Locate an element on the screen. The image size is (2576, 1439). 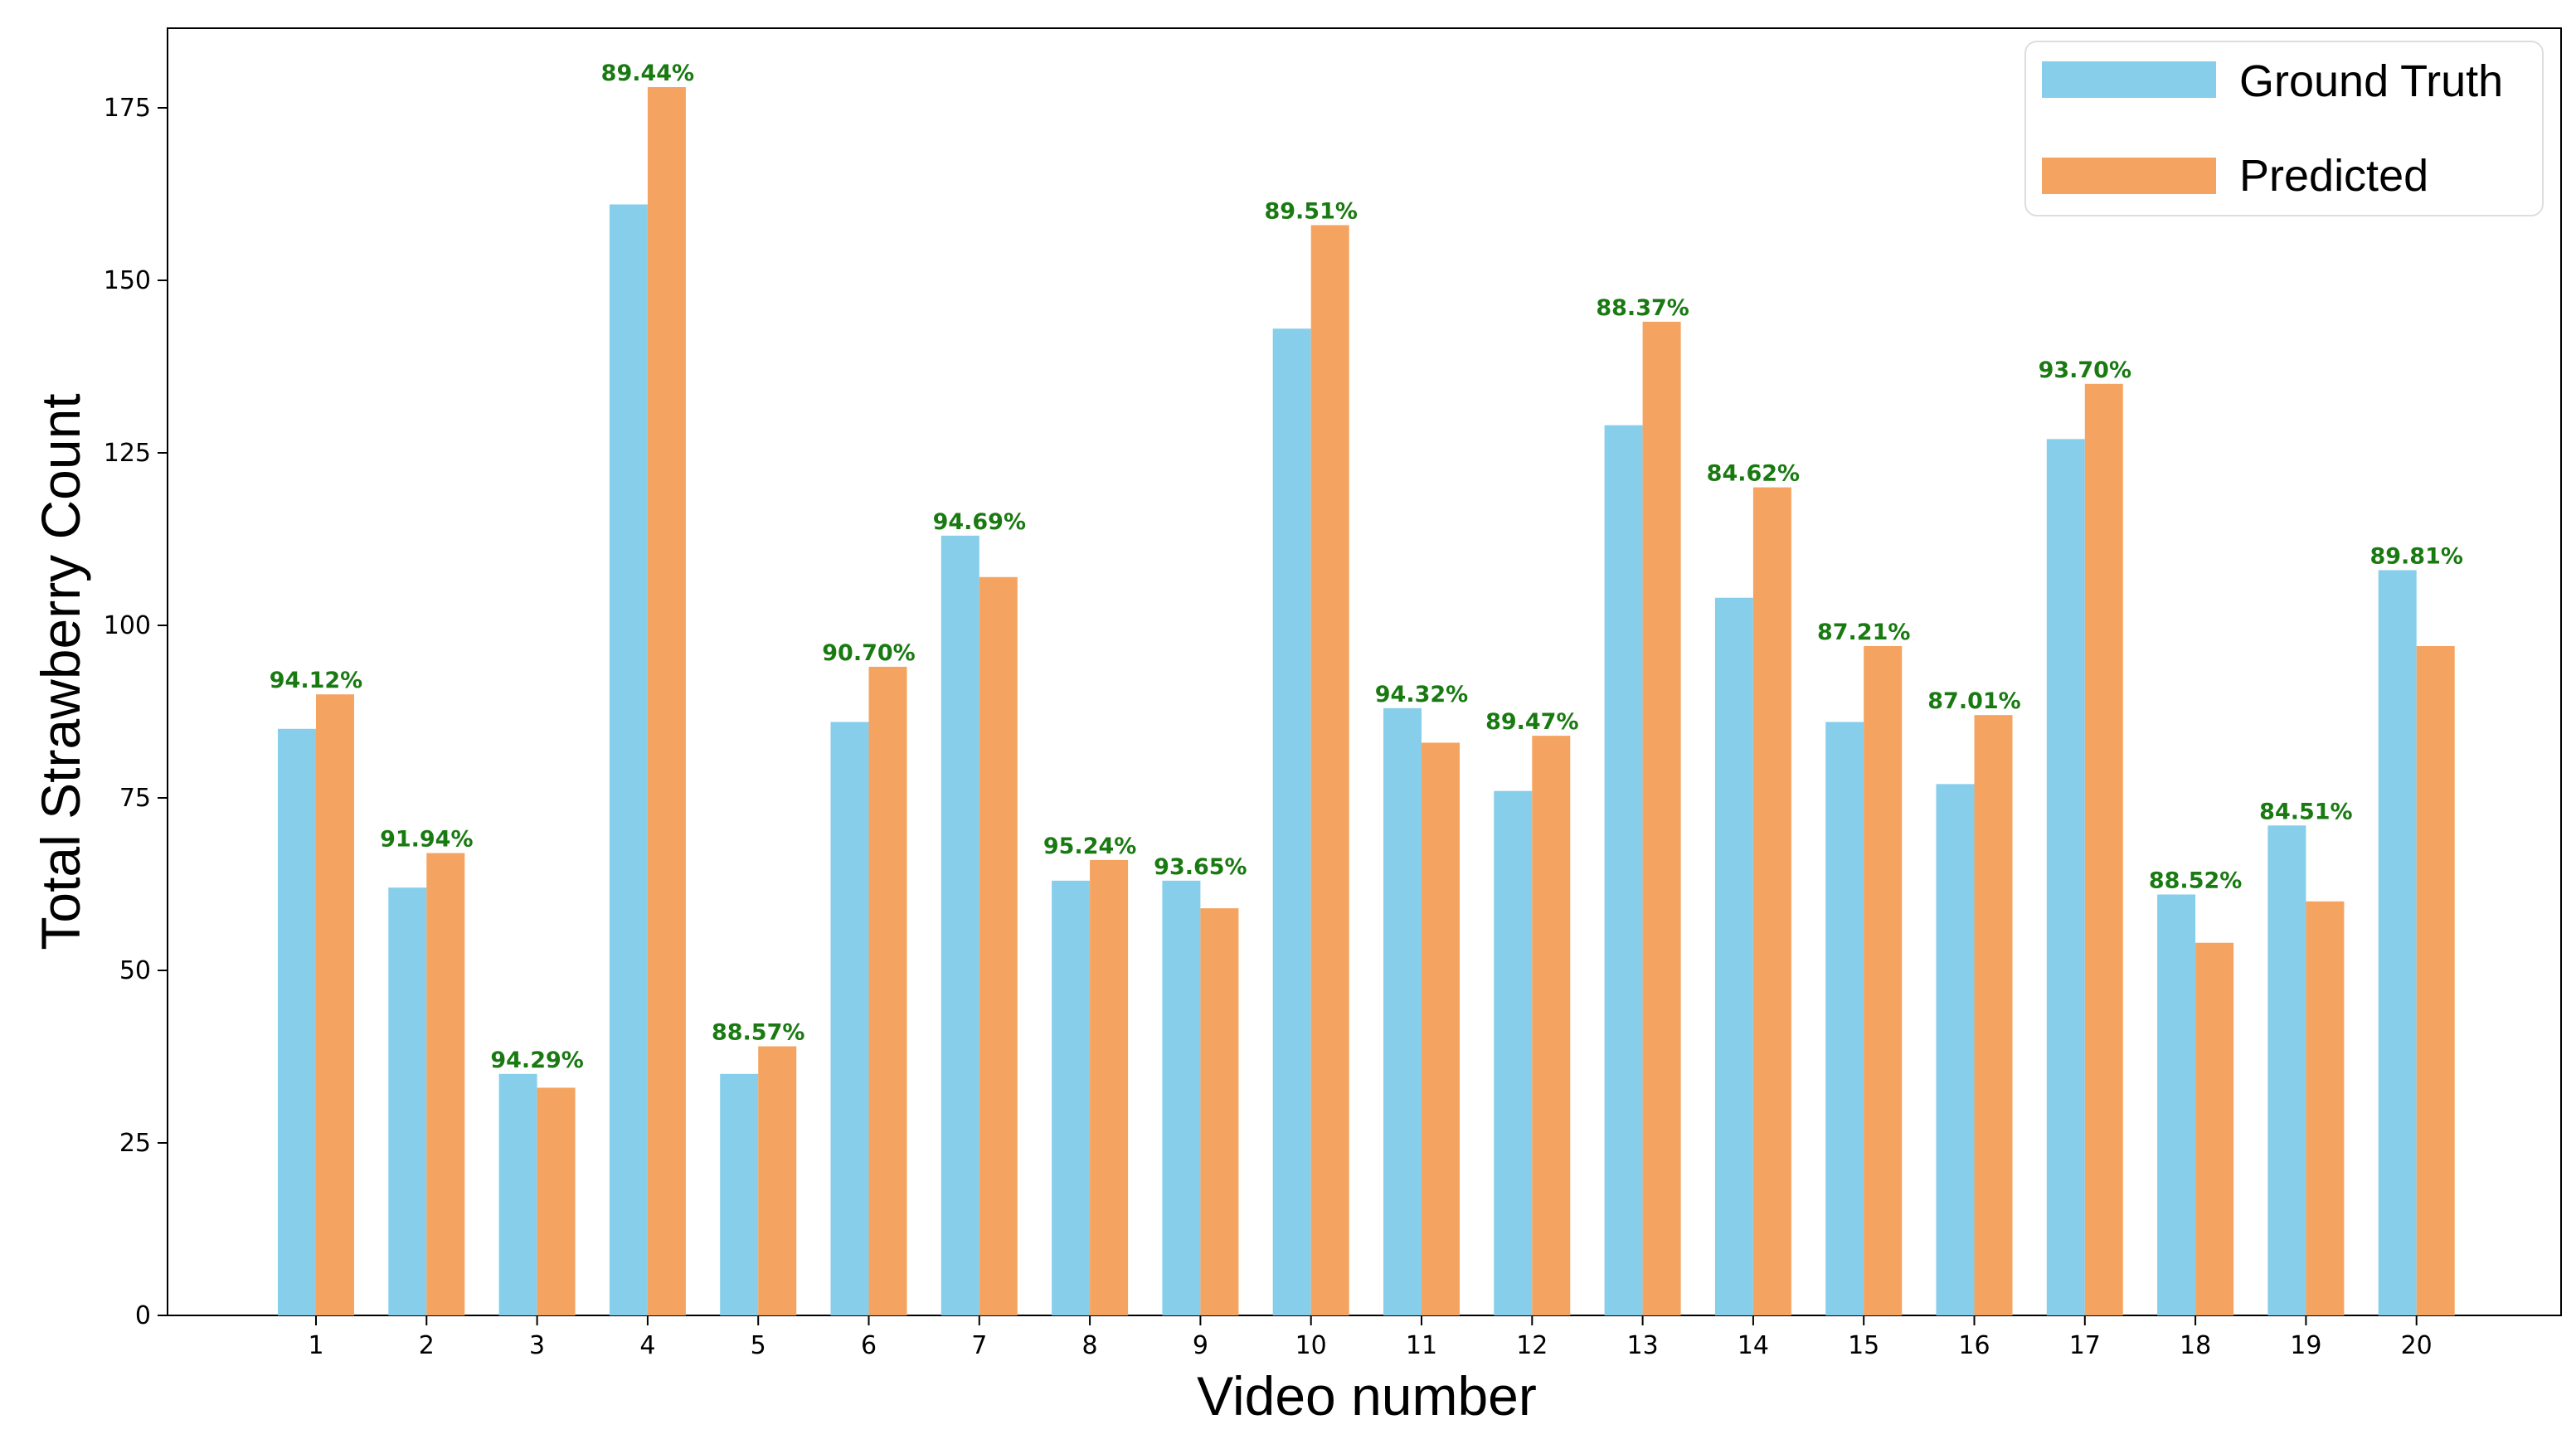
y-tick-label: 75 is located at coordinates (135, 798).